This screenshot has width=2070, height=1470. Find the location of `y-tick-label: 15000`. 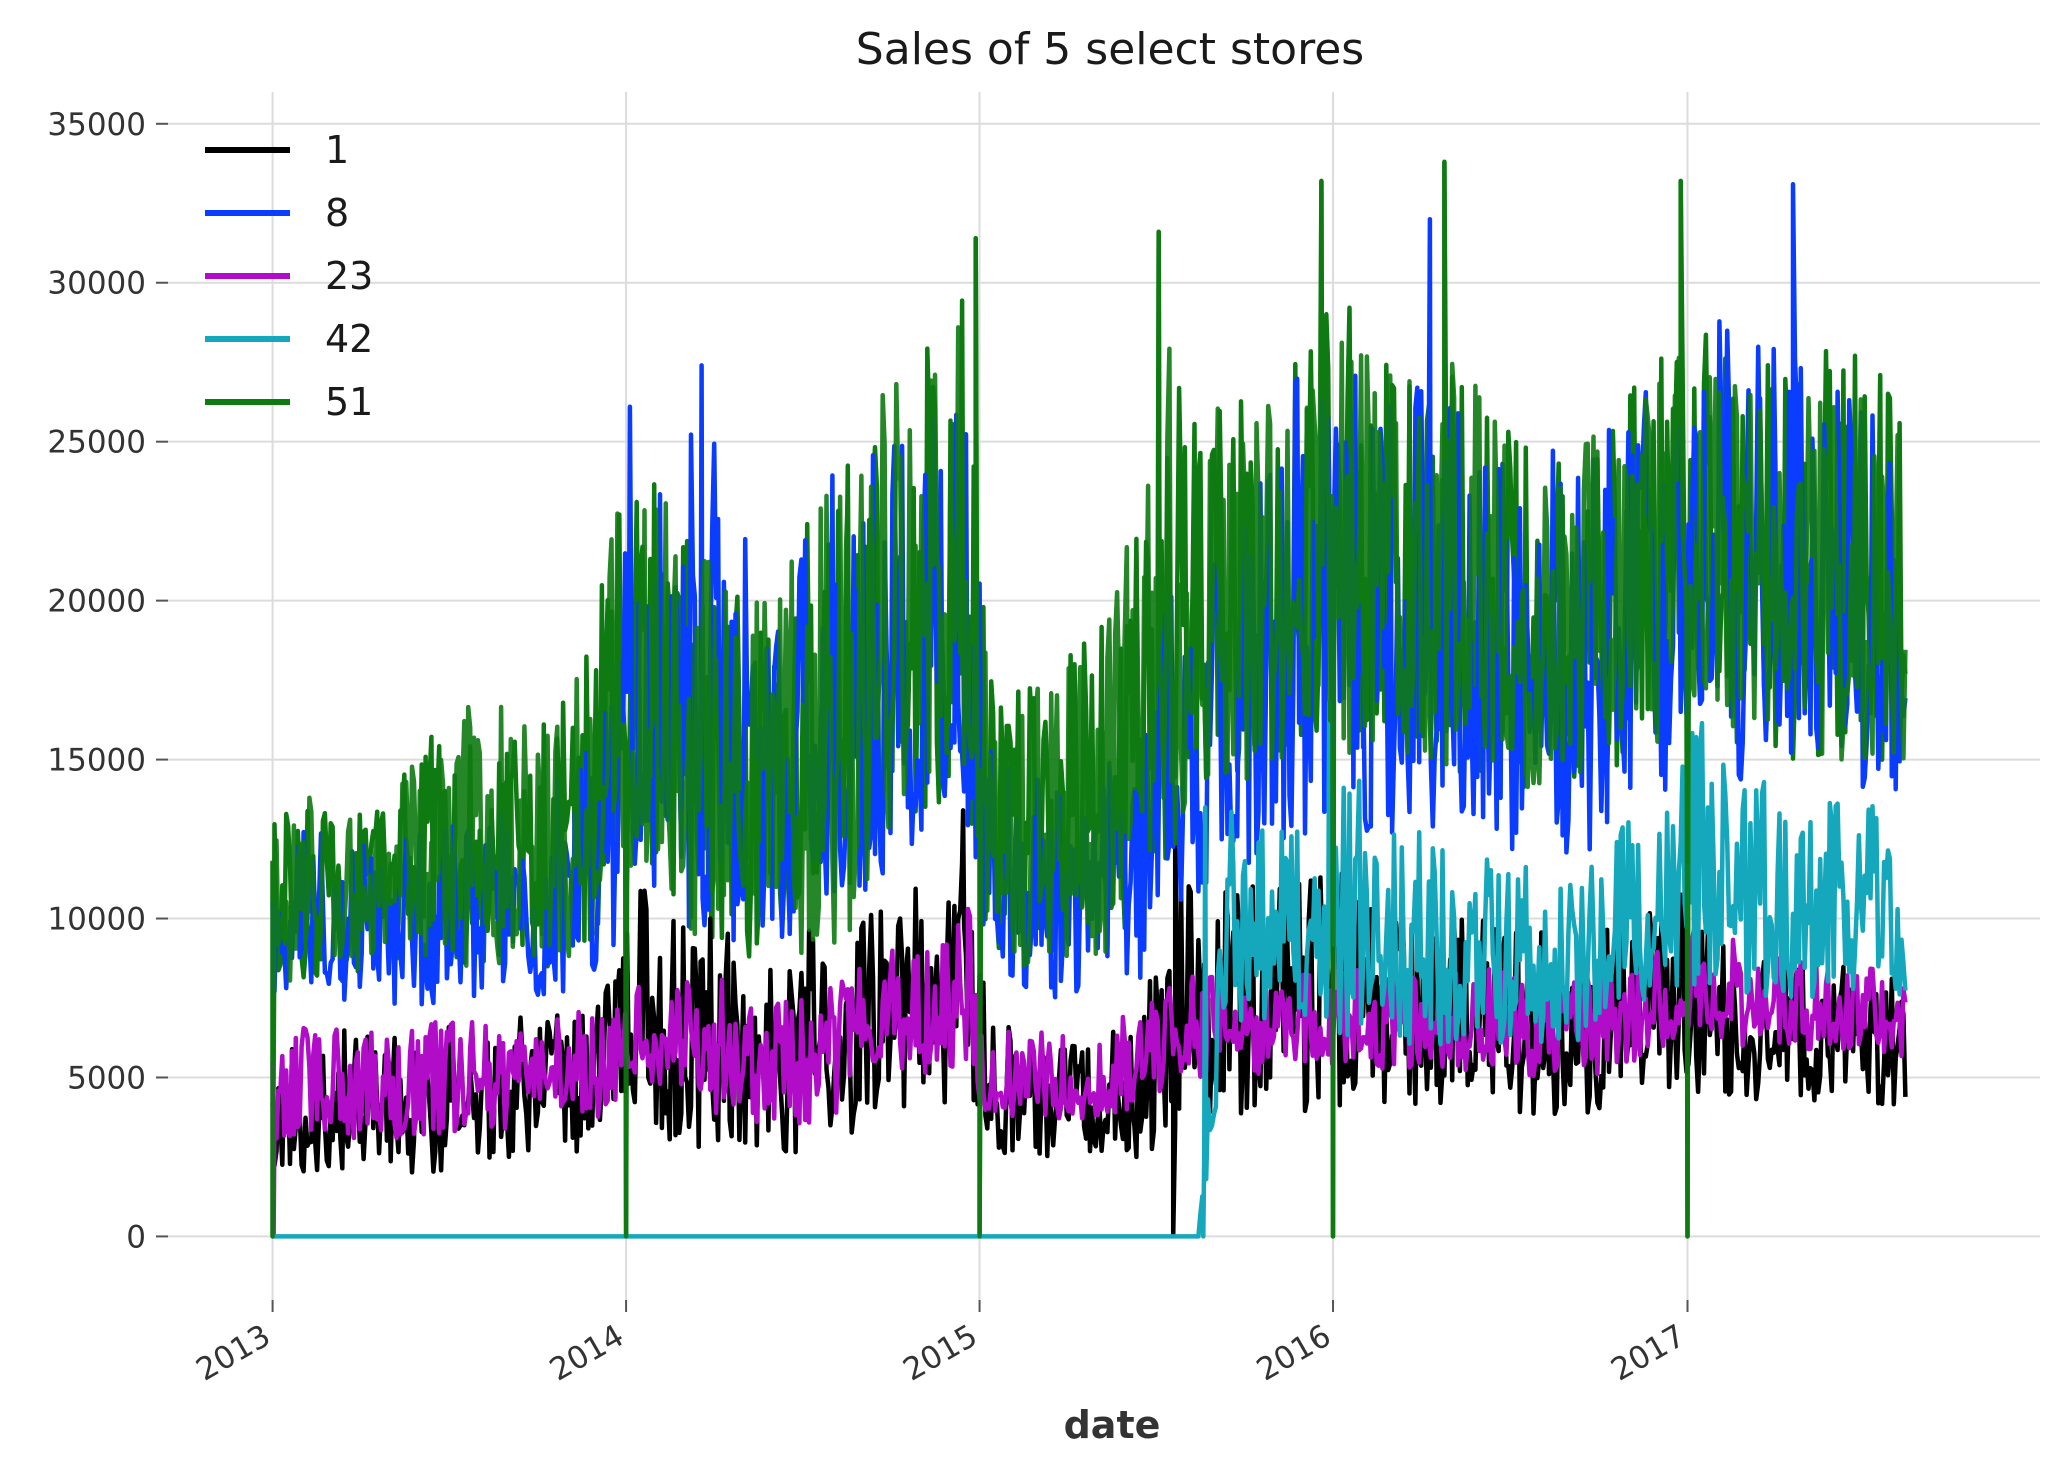

y-tick-label: 15000 is located at coordinates (96, 761).